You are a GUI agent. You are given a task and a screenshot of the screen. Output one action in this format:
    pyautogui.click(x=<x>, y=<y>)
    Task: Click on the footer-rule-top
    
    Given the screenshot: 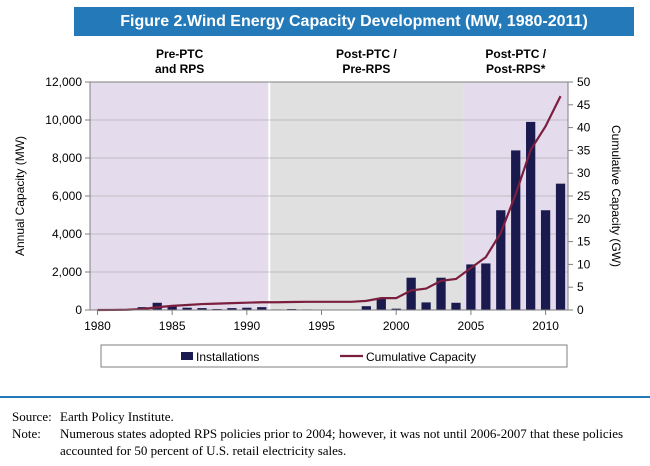 What is the action you would take?
    pyautogui.click(x=325, y=397)
    